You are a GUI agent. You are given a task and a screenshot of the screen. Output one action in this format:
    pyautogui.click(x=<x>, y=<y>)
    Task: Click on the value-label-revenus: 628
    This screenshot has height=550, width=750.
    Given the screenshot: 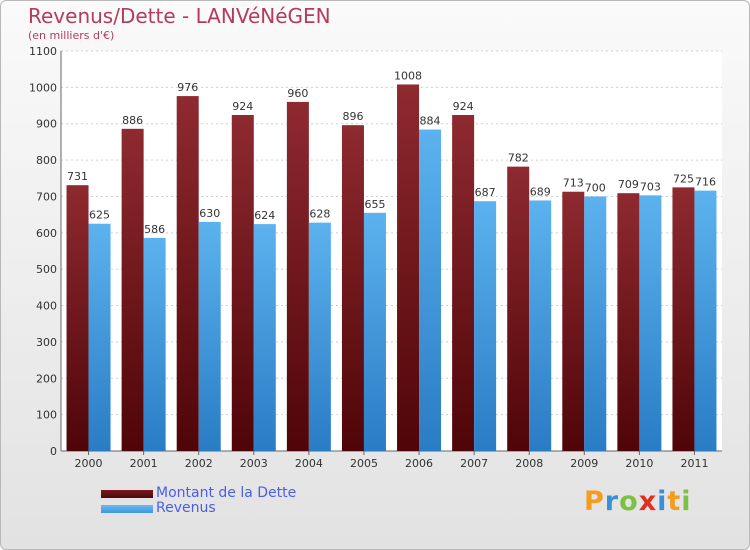 What is the action you would take?
    pyautogui.click(x=319, y=214)
    